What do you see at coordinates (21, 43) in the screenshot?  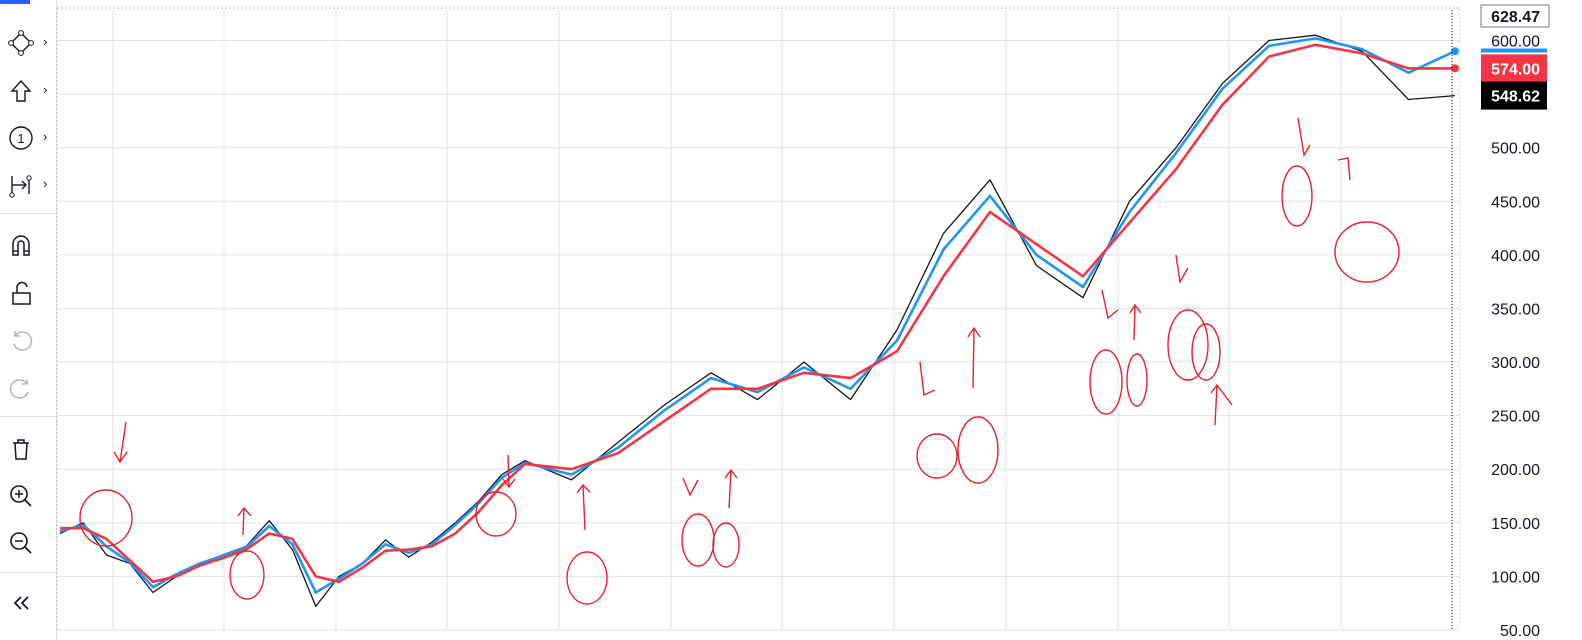 I see `diamond-nodes-icon` at bounding box center [21, 43].